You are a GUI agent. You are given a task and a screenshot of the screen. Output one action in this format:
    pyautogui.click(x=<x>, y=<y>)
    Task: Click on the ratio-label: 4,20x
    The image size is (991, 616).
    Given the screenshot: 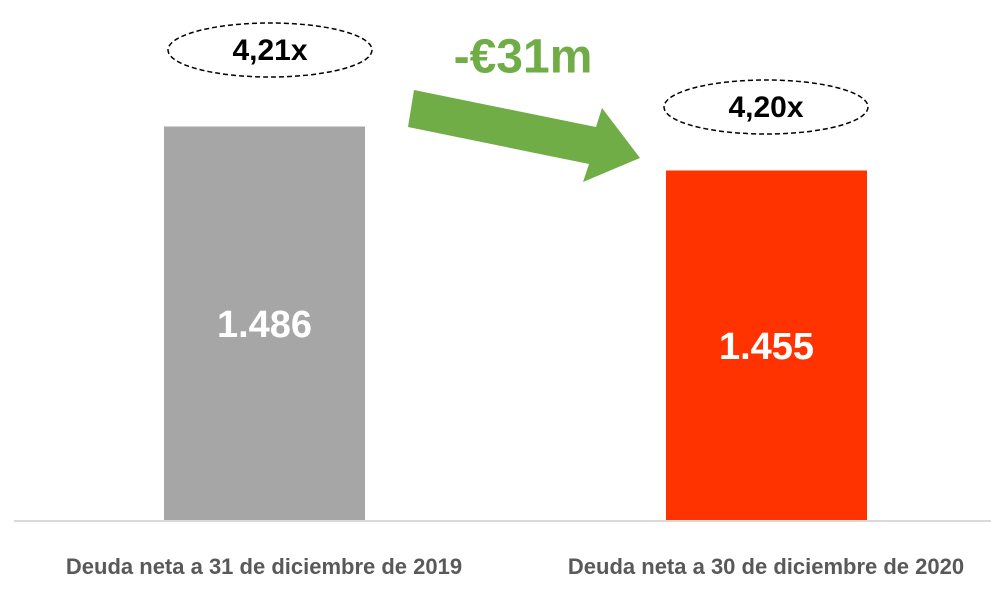 What is the action you would take?
    pyautogui.click(x=765, y=107)
    